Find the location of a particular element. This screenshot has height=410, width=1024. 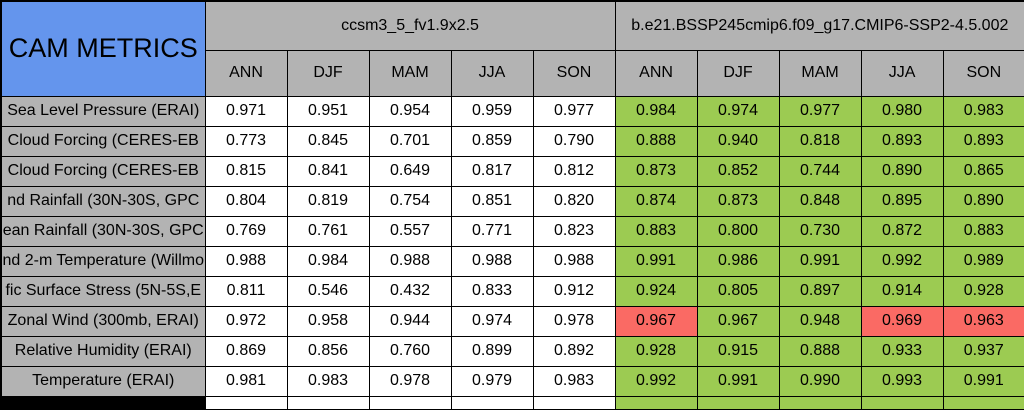

metric-cell: 0.971 is located at coordinates (246, 111).